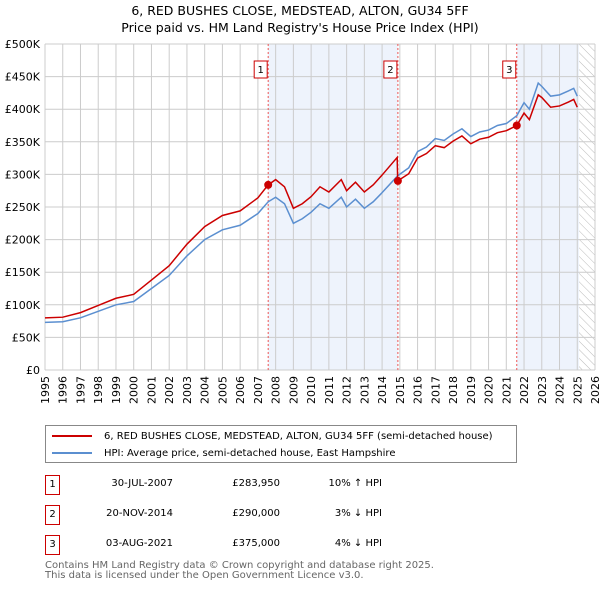 The image size is (600, 590). What do you see at coordinates (23, 240) in the screenshot?
I see `y-tick-label: £200K` at bounding box center [23, 240].